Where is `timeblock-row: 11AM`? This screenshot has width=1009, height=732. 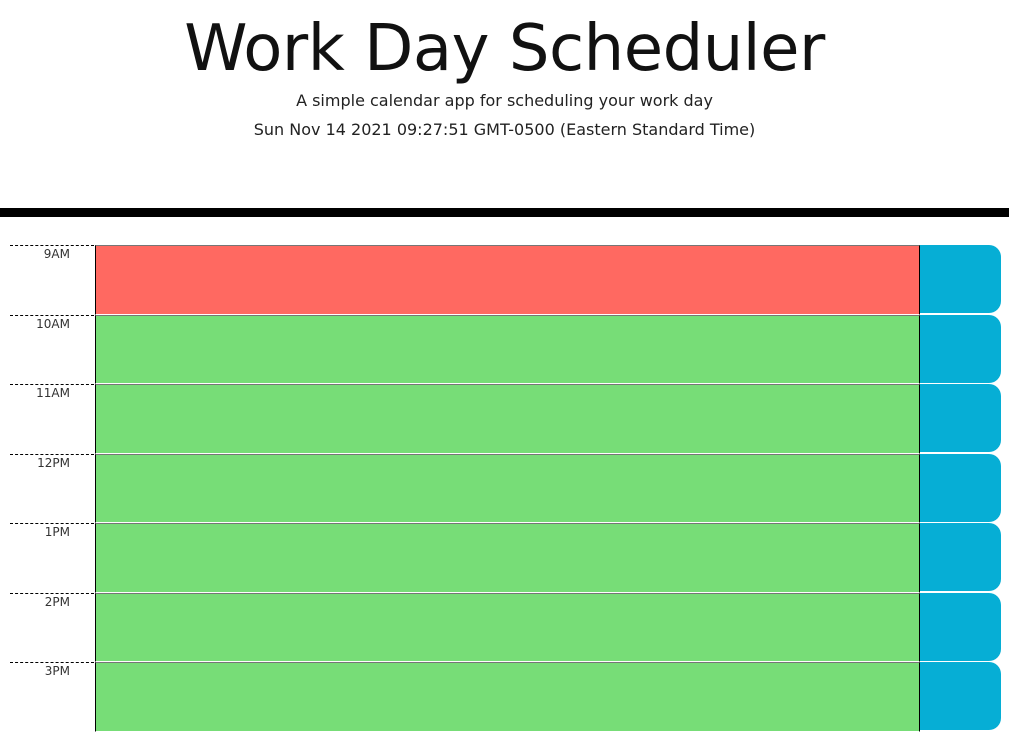
timeblock-row: 11AM is located at coordinates (504, 419).